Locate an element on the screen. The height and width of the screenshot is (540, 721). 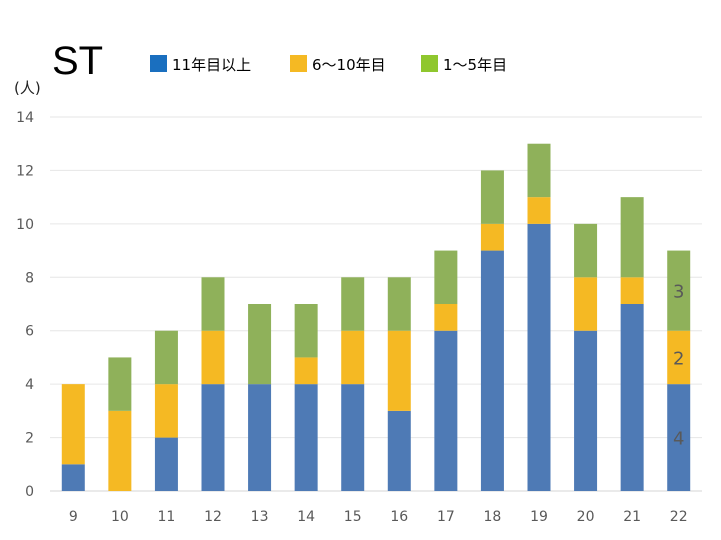
y-tick-label: 14 is located at coordinates (25, 118).